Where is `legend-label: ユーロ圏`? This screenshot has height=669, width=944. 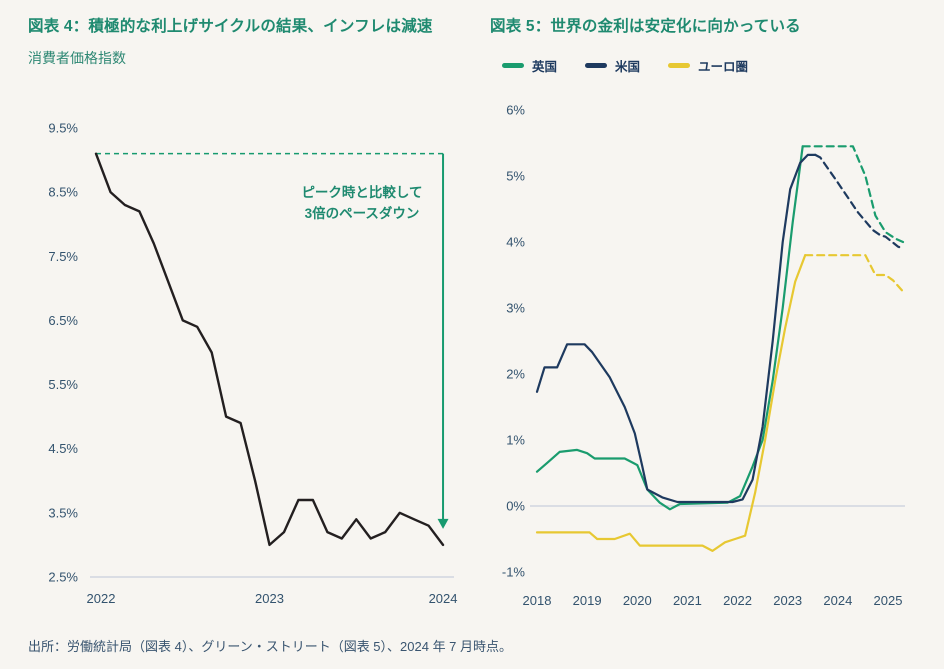
legend-label: ユーロ圏 is located at coordinates (723, 67).